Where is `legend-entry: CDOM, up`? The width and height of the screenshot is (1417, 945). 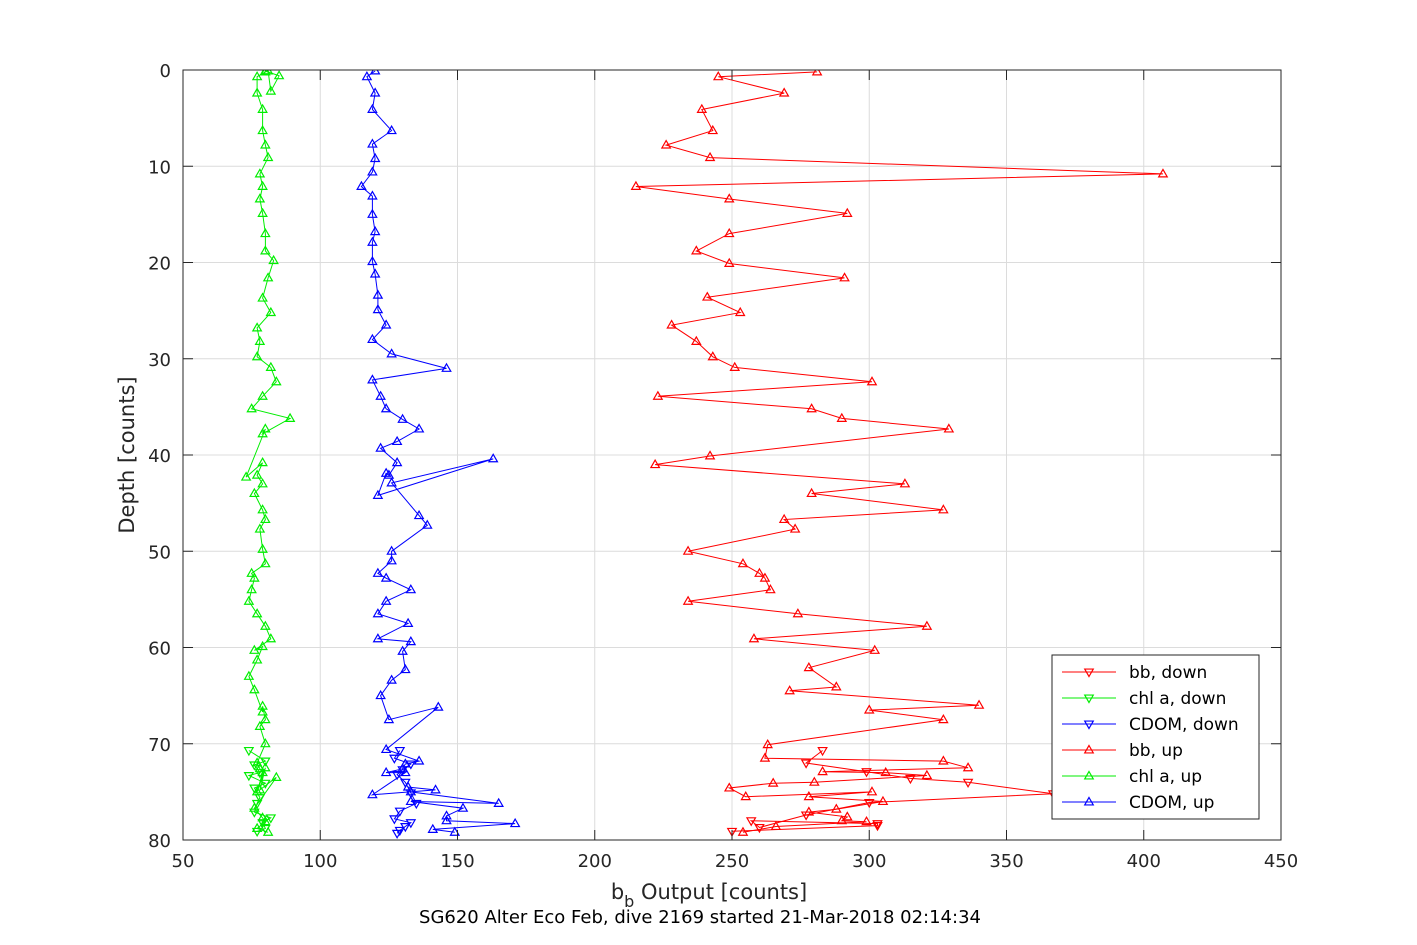
legend-entry: CDOM, up is located at coordinates (1138, 803).